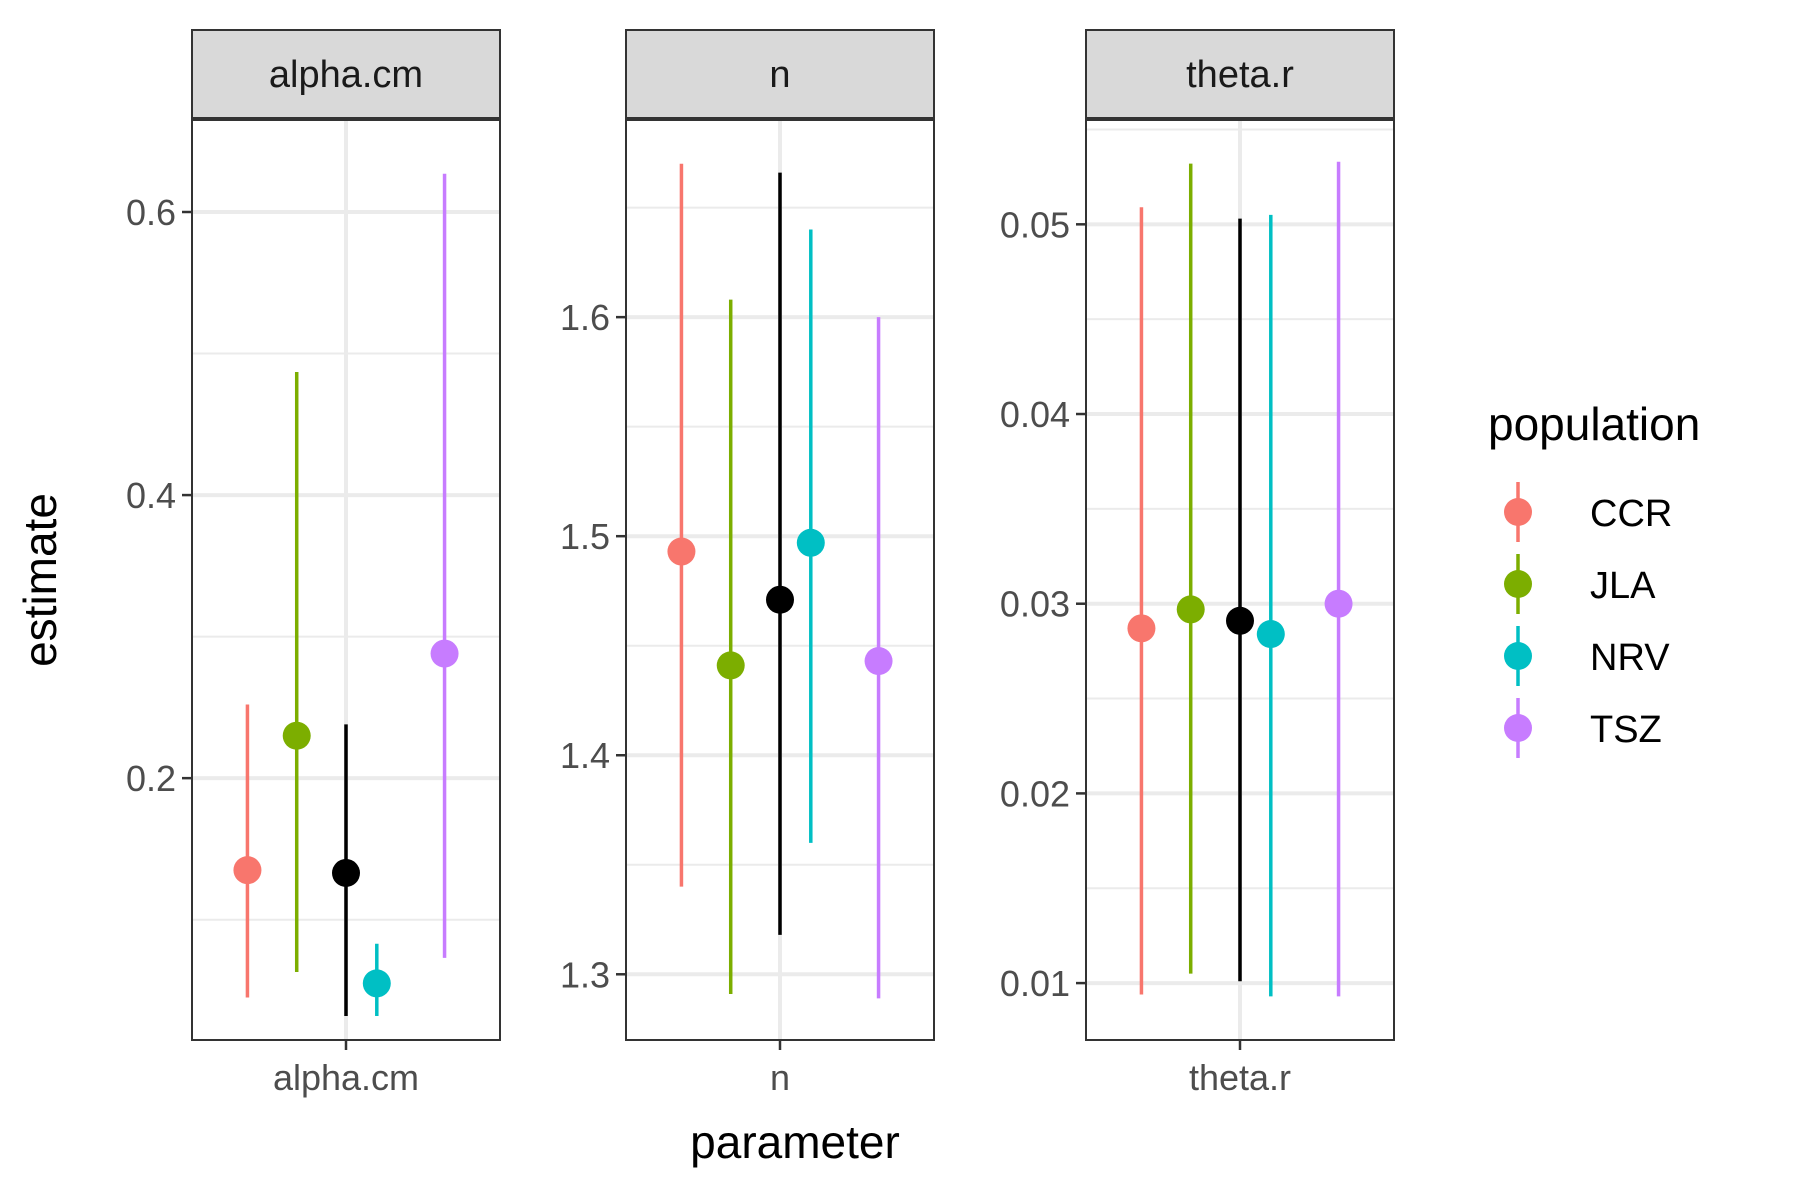  What do you see at coordinates (1035, 414) in the screenshot?
I see `y-tick-label: 0.04` at bounding box center [1035, 414].